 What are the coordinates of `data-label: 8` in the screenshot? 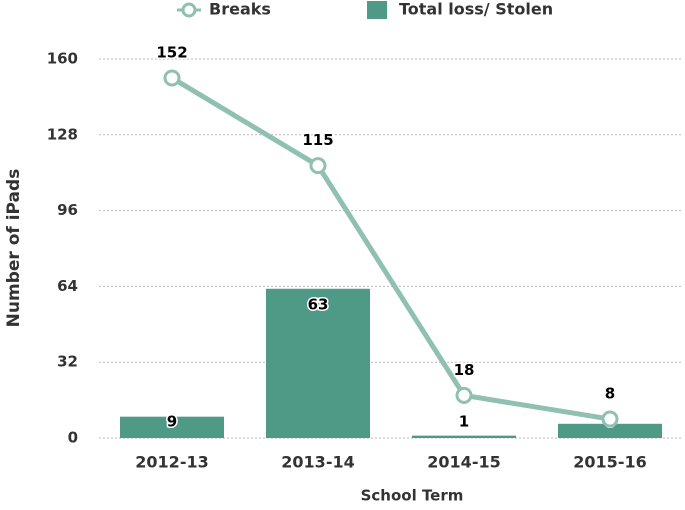 It's located at (610, 394).